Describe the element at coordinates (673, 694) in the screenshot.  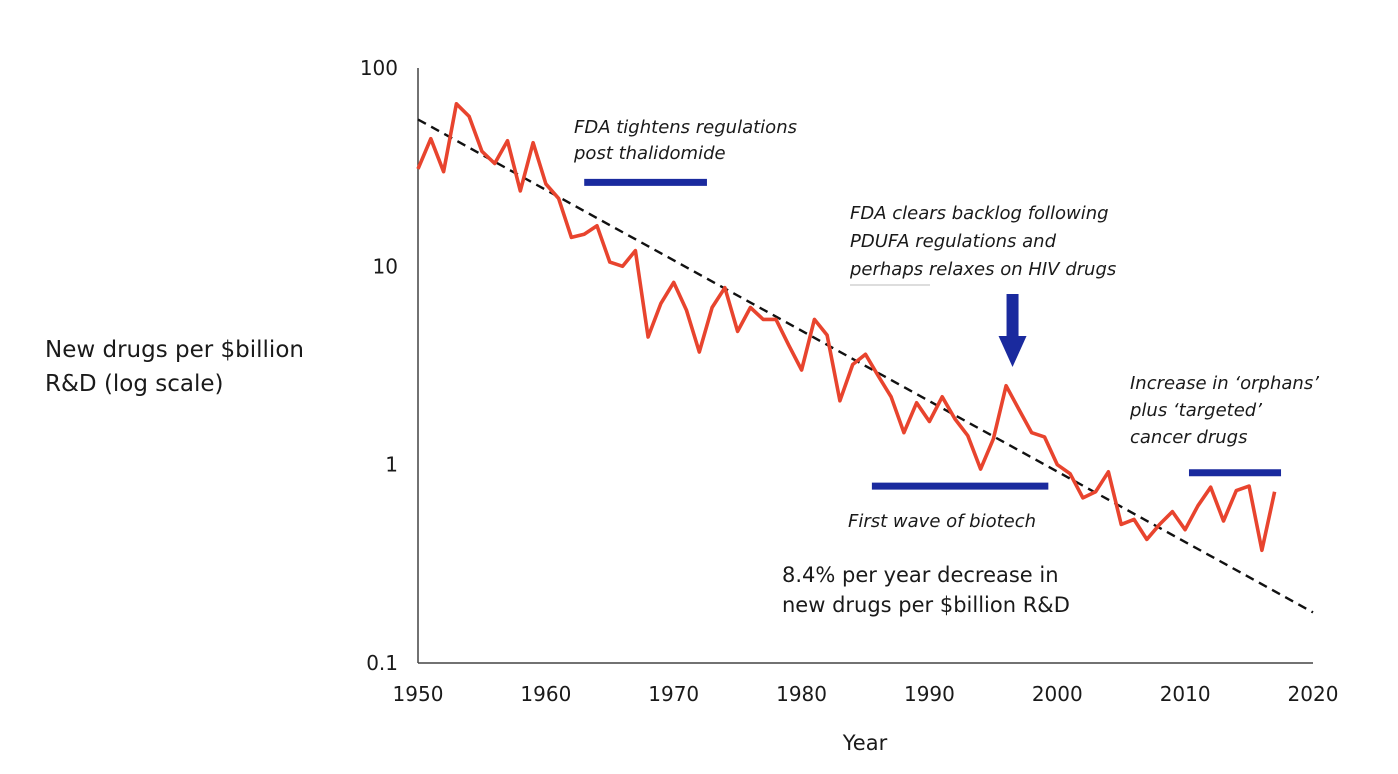
I see `x-tick-label: 1970` at that location.